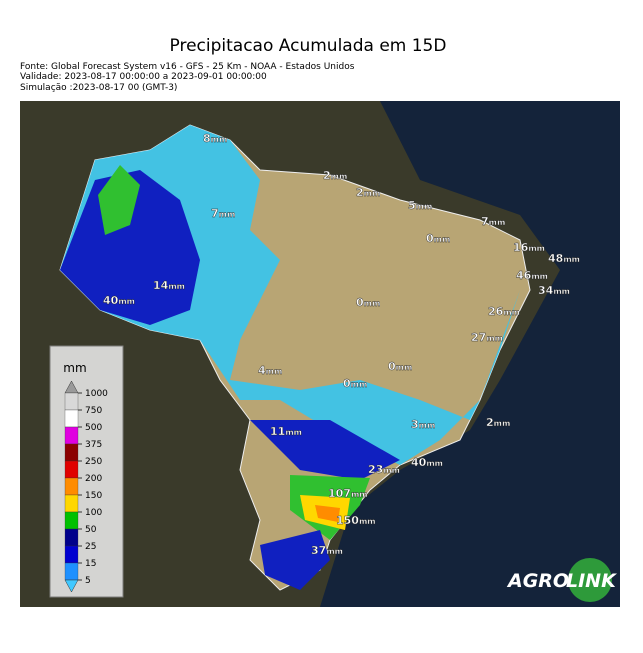 The image size is (643, 653). I want to click on map-label: 46mm, so click(532, 275).